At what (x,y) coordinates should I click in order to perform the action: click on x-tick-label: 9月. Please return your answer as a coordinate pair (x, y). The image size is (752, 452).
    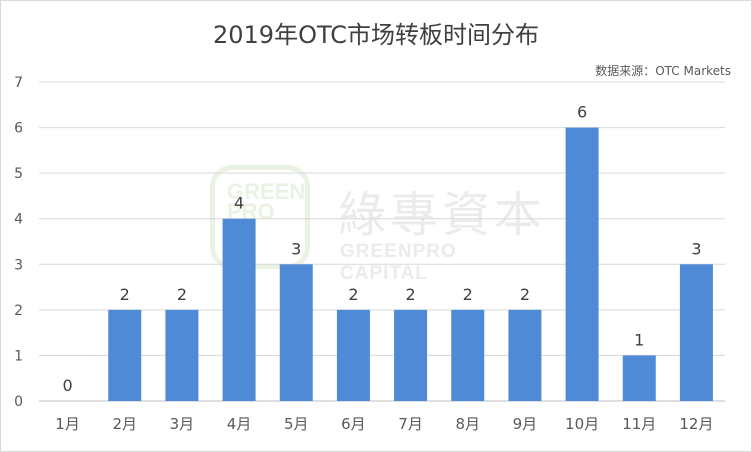
    Looking at the image, I should click on (525, 424).